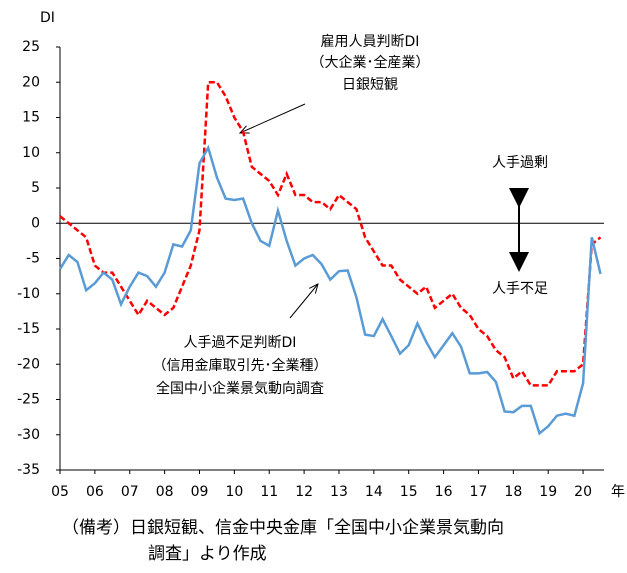 The height and width of the screenshot is (573, 627). I want to click on x-tick-label: 13, so click(339, 492).